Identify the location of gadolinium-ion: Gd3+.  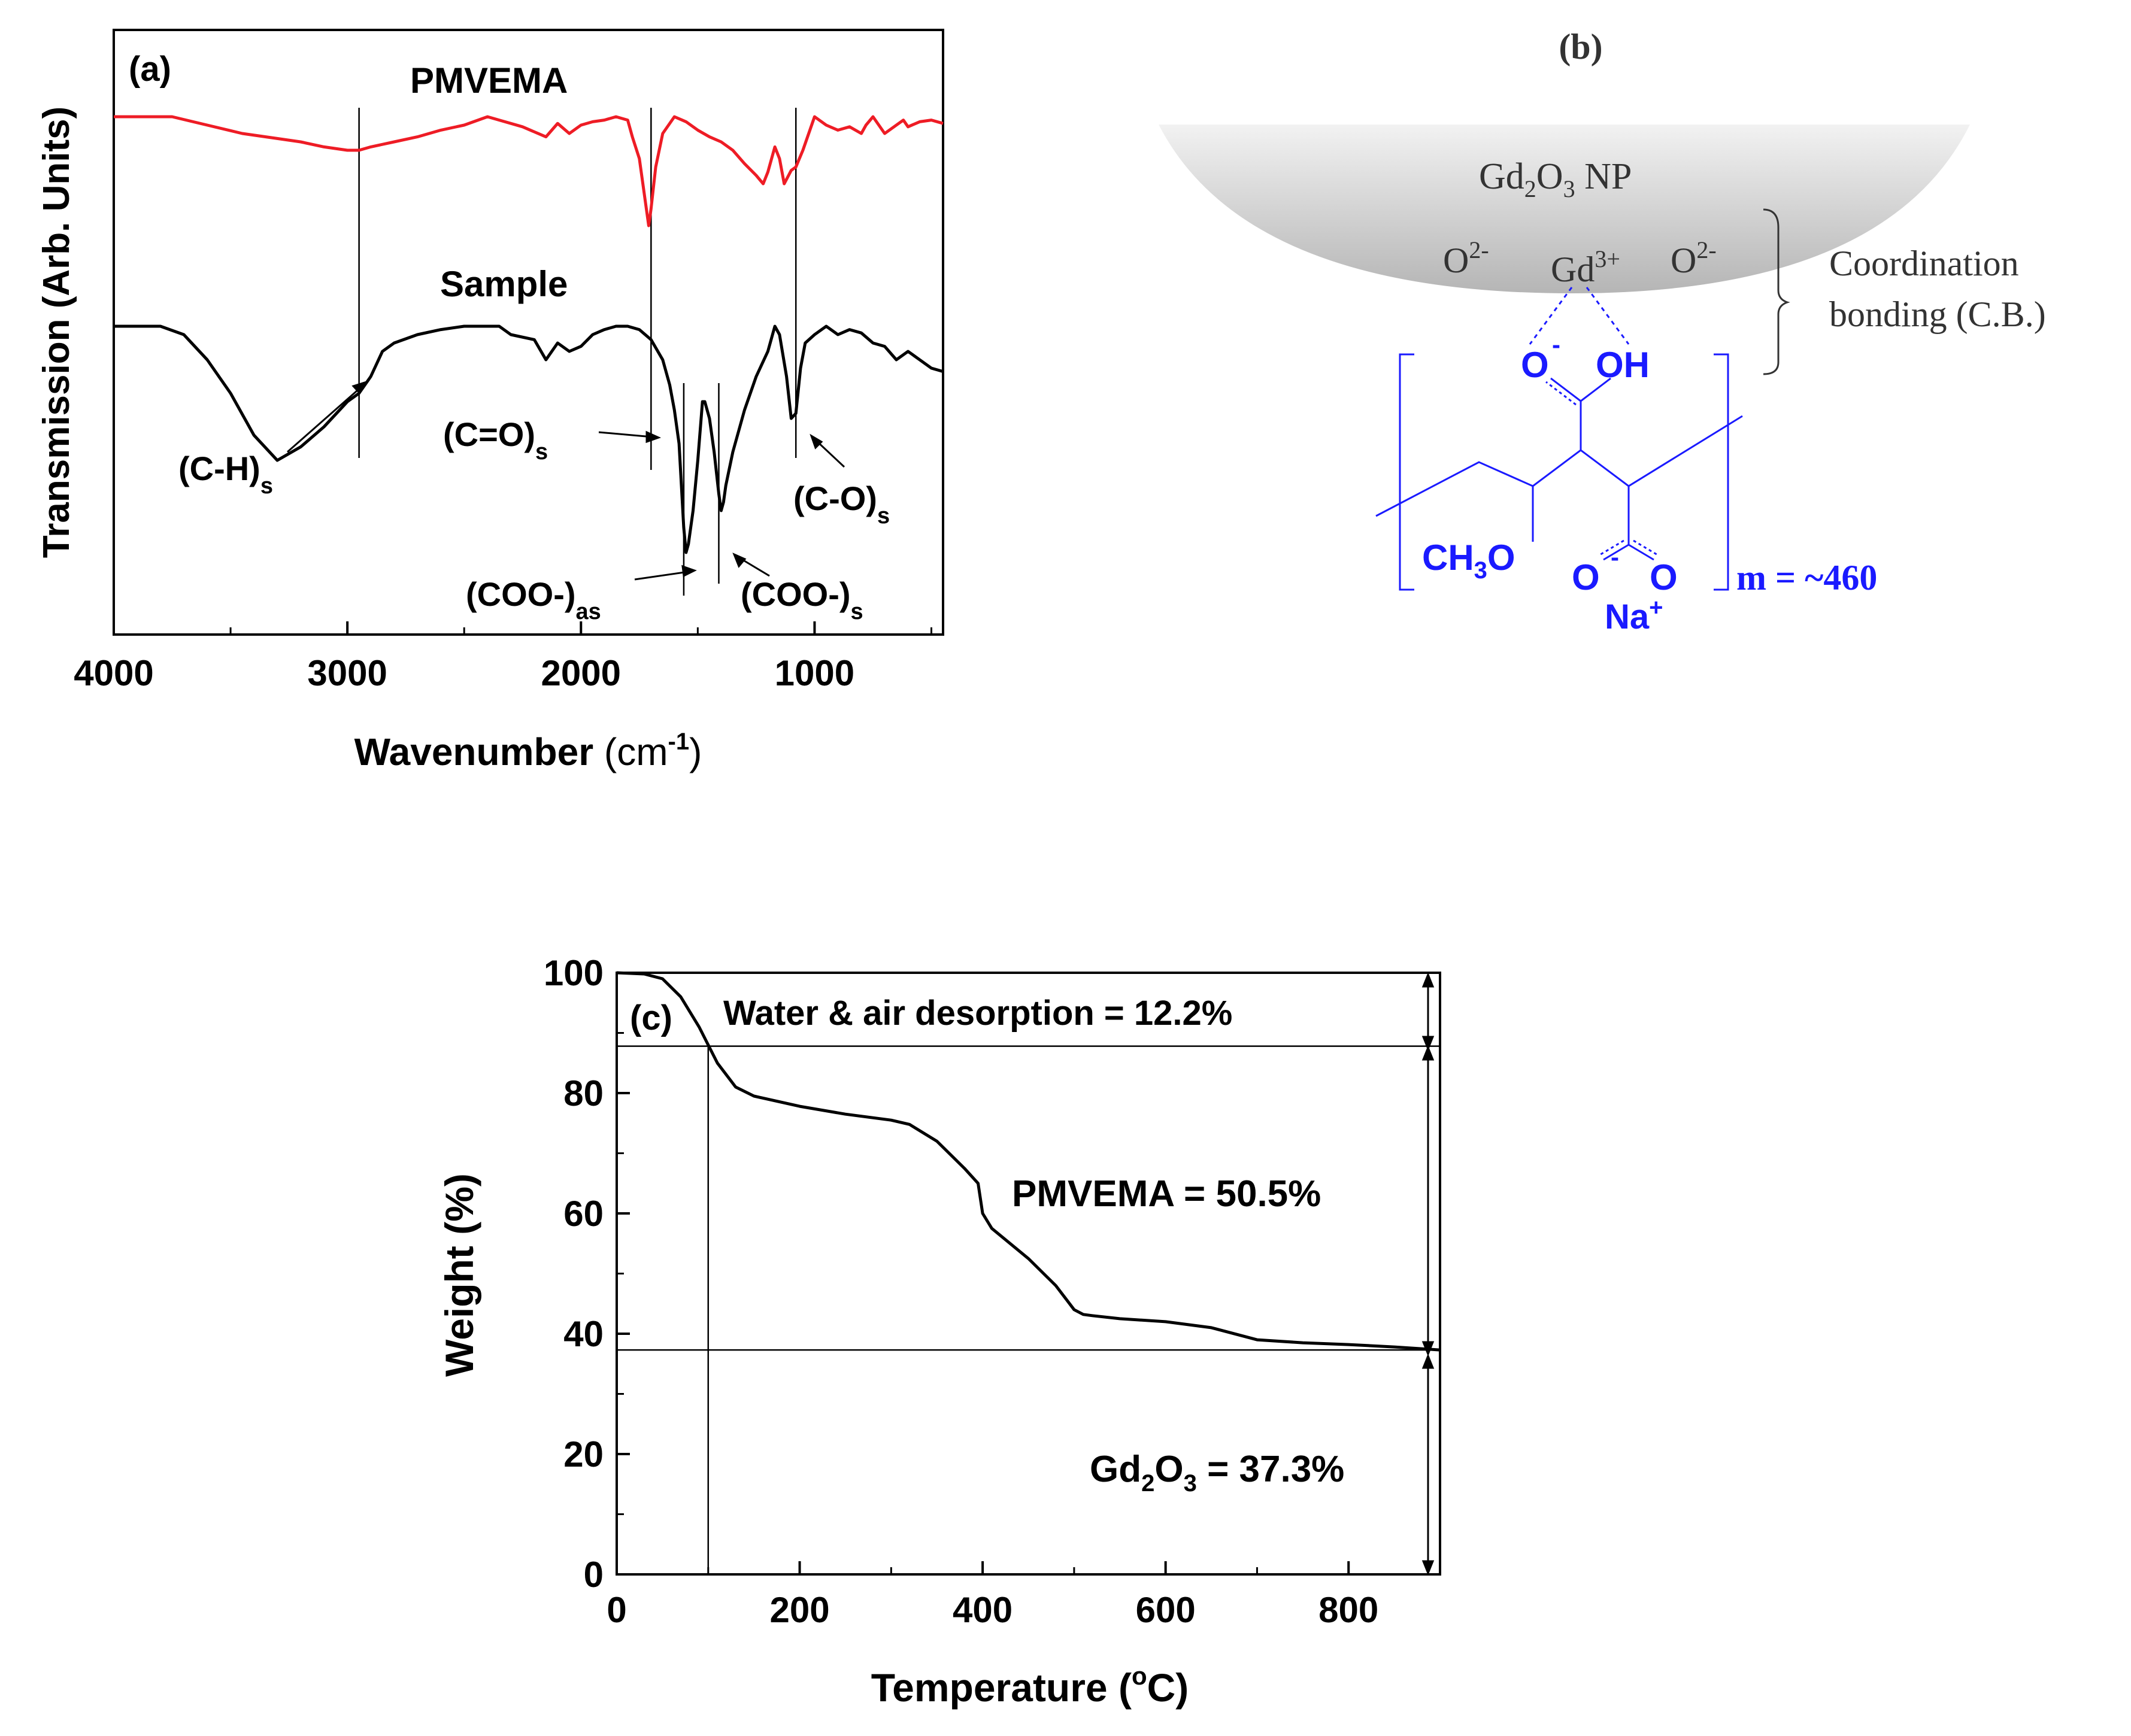
(1586, 267).